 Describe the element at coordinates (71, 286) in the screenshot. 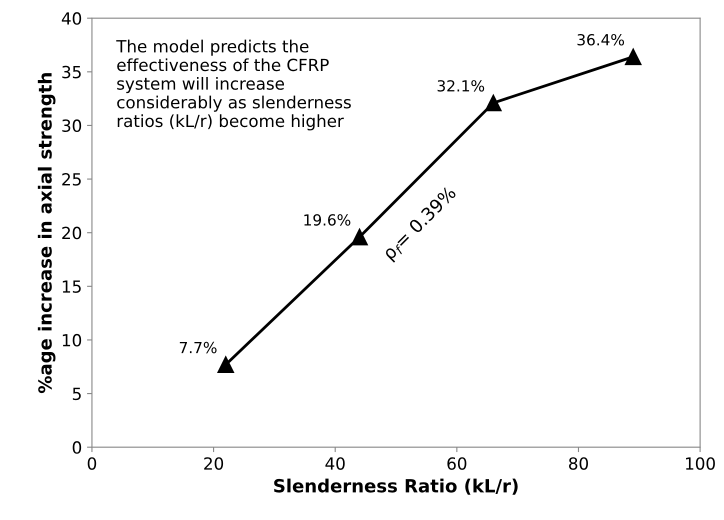

I see `y-tick-label: 15` at that location.